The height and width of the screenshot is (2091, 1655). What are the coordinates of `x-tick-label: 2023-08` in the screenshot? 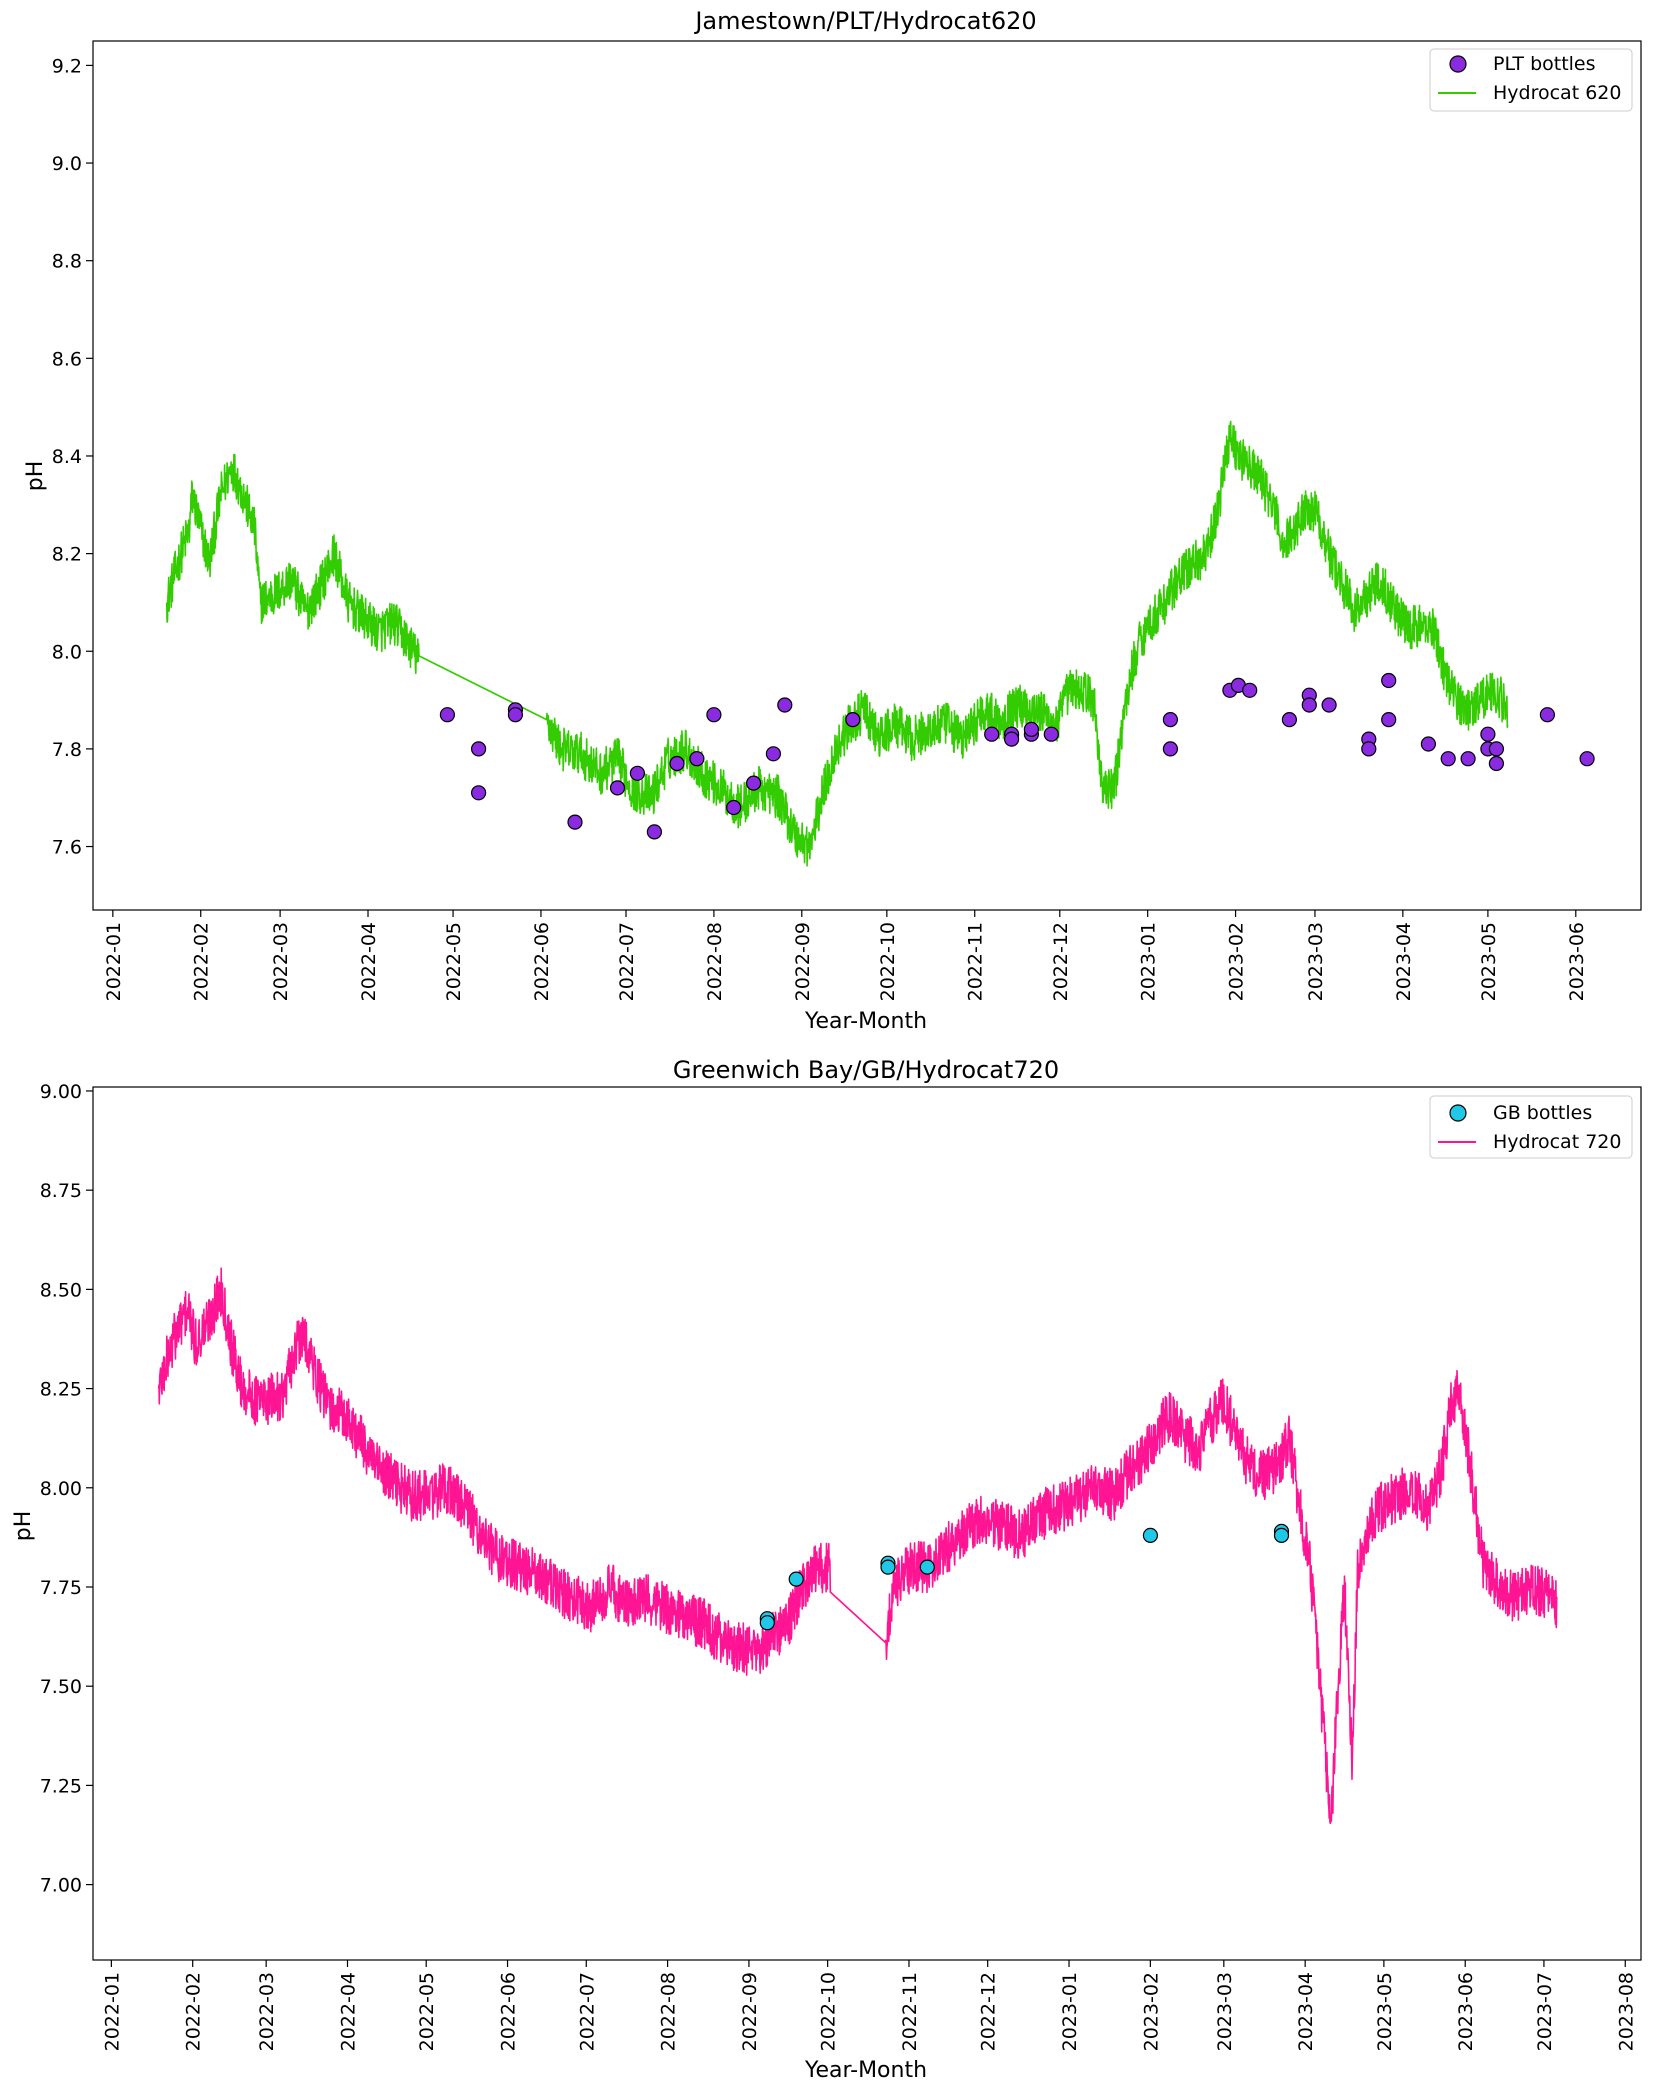 It's located at (1626, 2011).